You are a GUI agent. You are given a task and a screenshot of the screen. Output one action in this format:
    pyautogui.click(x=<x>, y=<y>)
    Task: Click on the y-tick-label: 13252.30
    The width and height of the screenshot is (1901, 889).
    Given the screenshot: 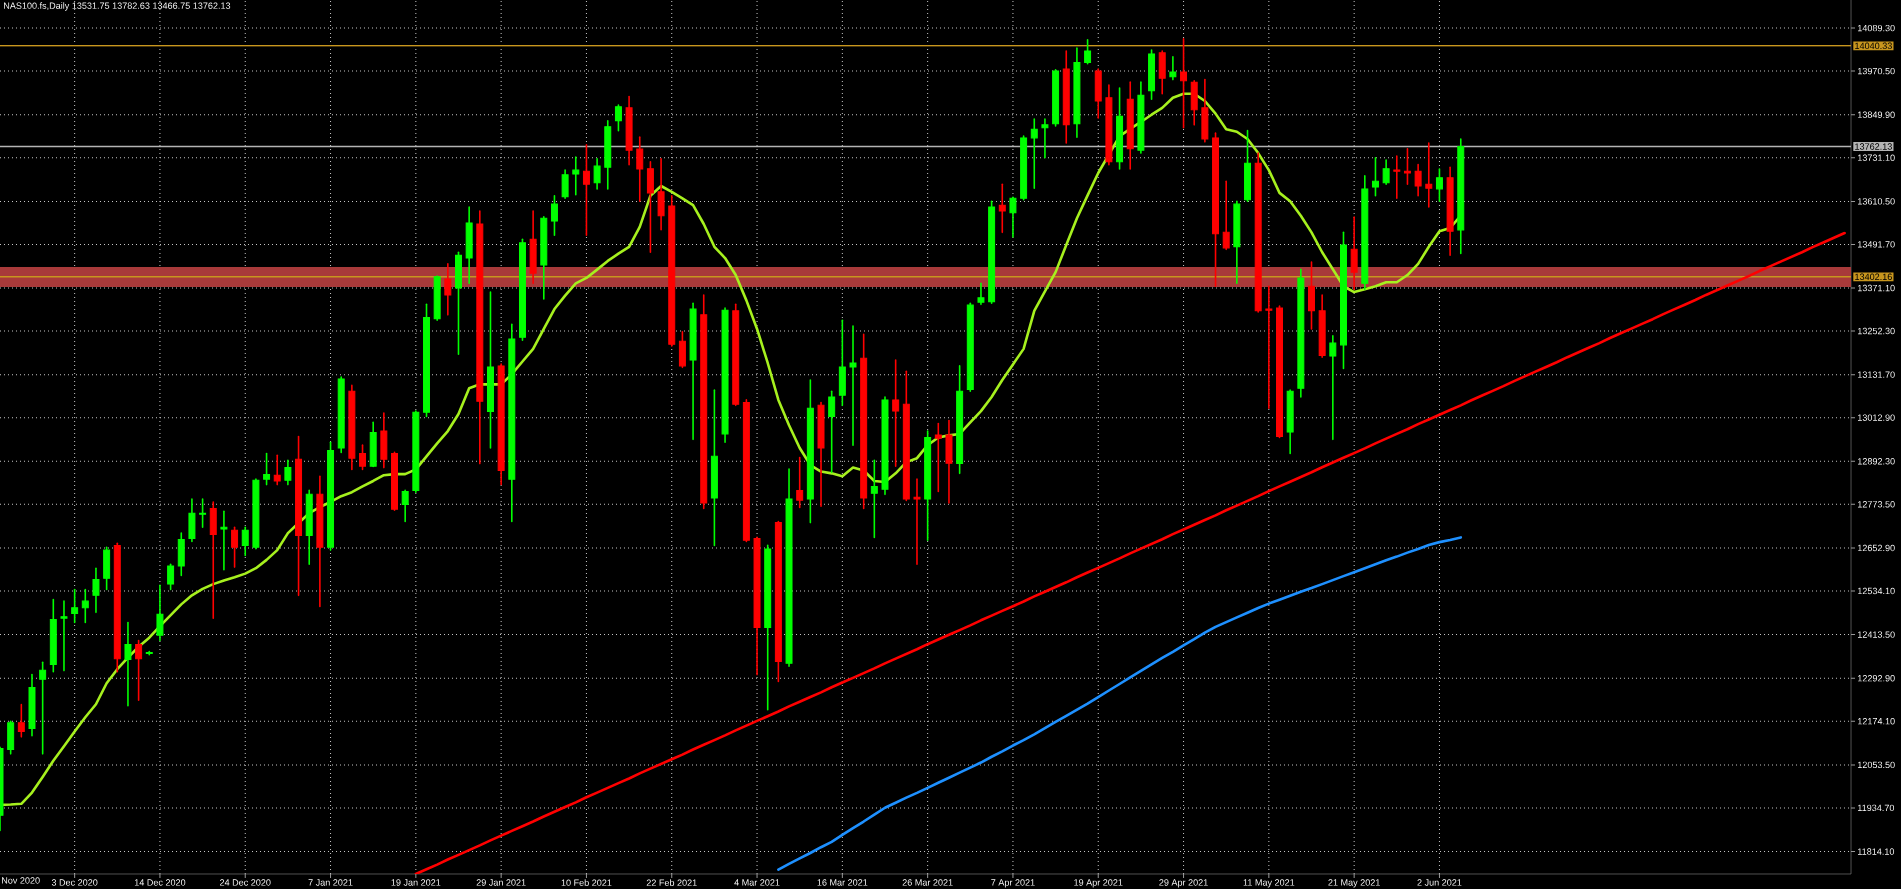 What is the action you would take?
    pyautogui.click(x=1876, y=331)
    